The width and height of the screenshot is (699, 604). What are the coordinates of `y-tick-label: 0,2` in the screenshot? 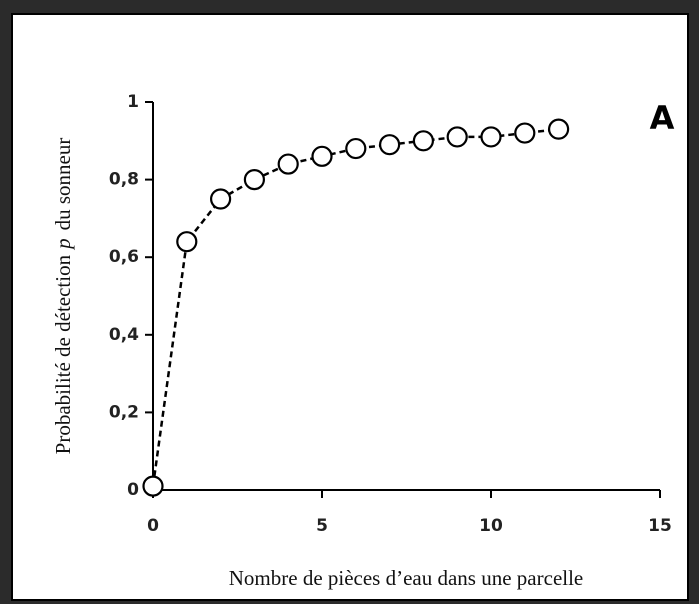 It's located at (124, 412).